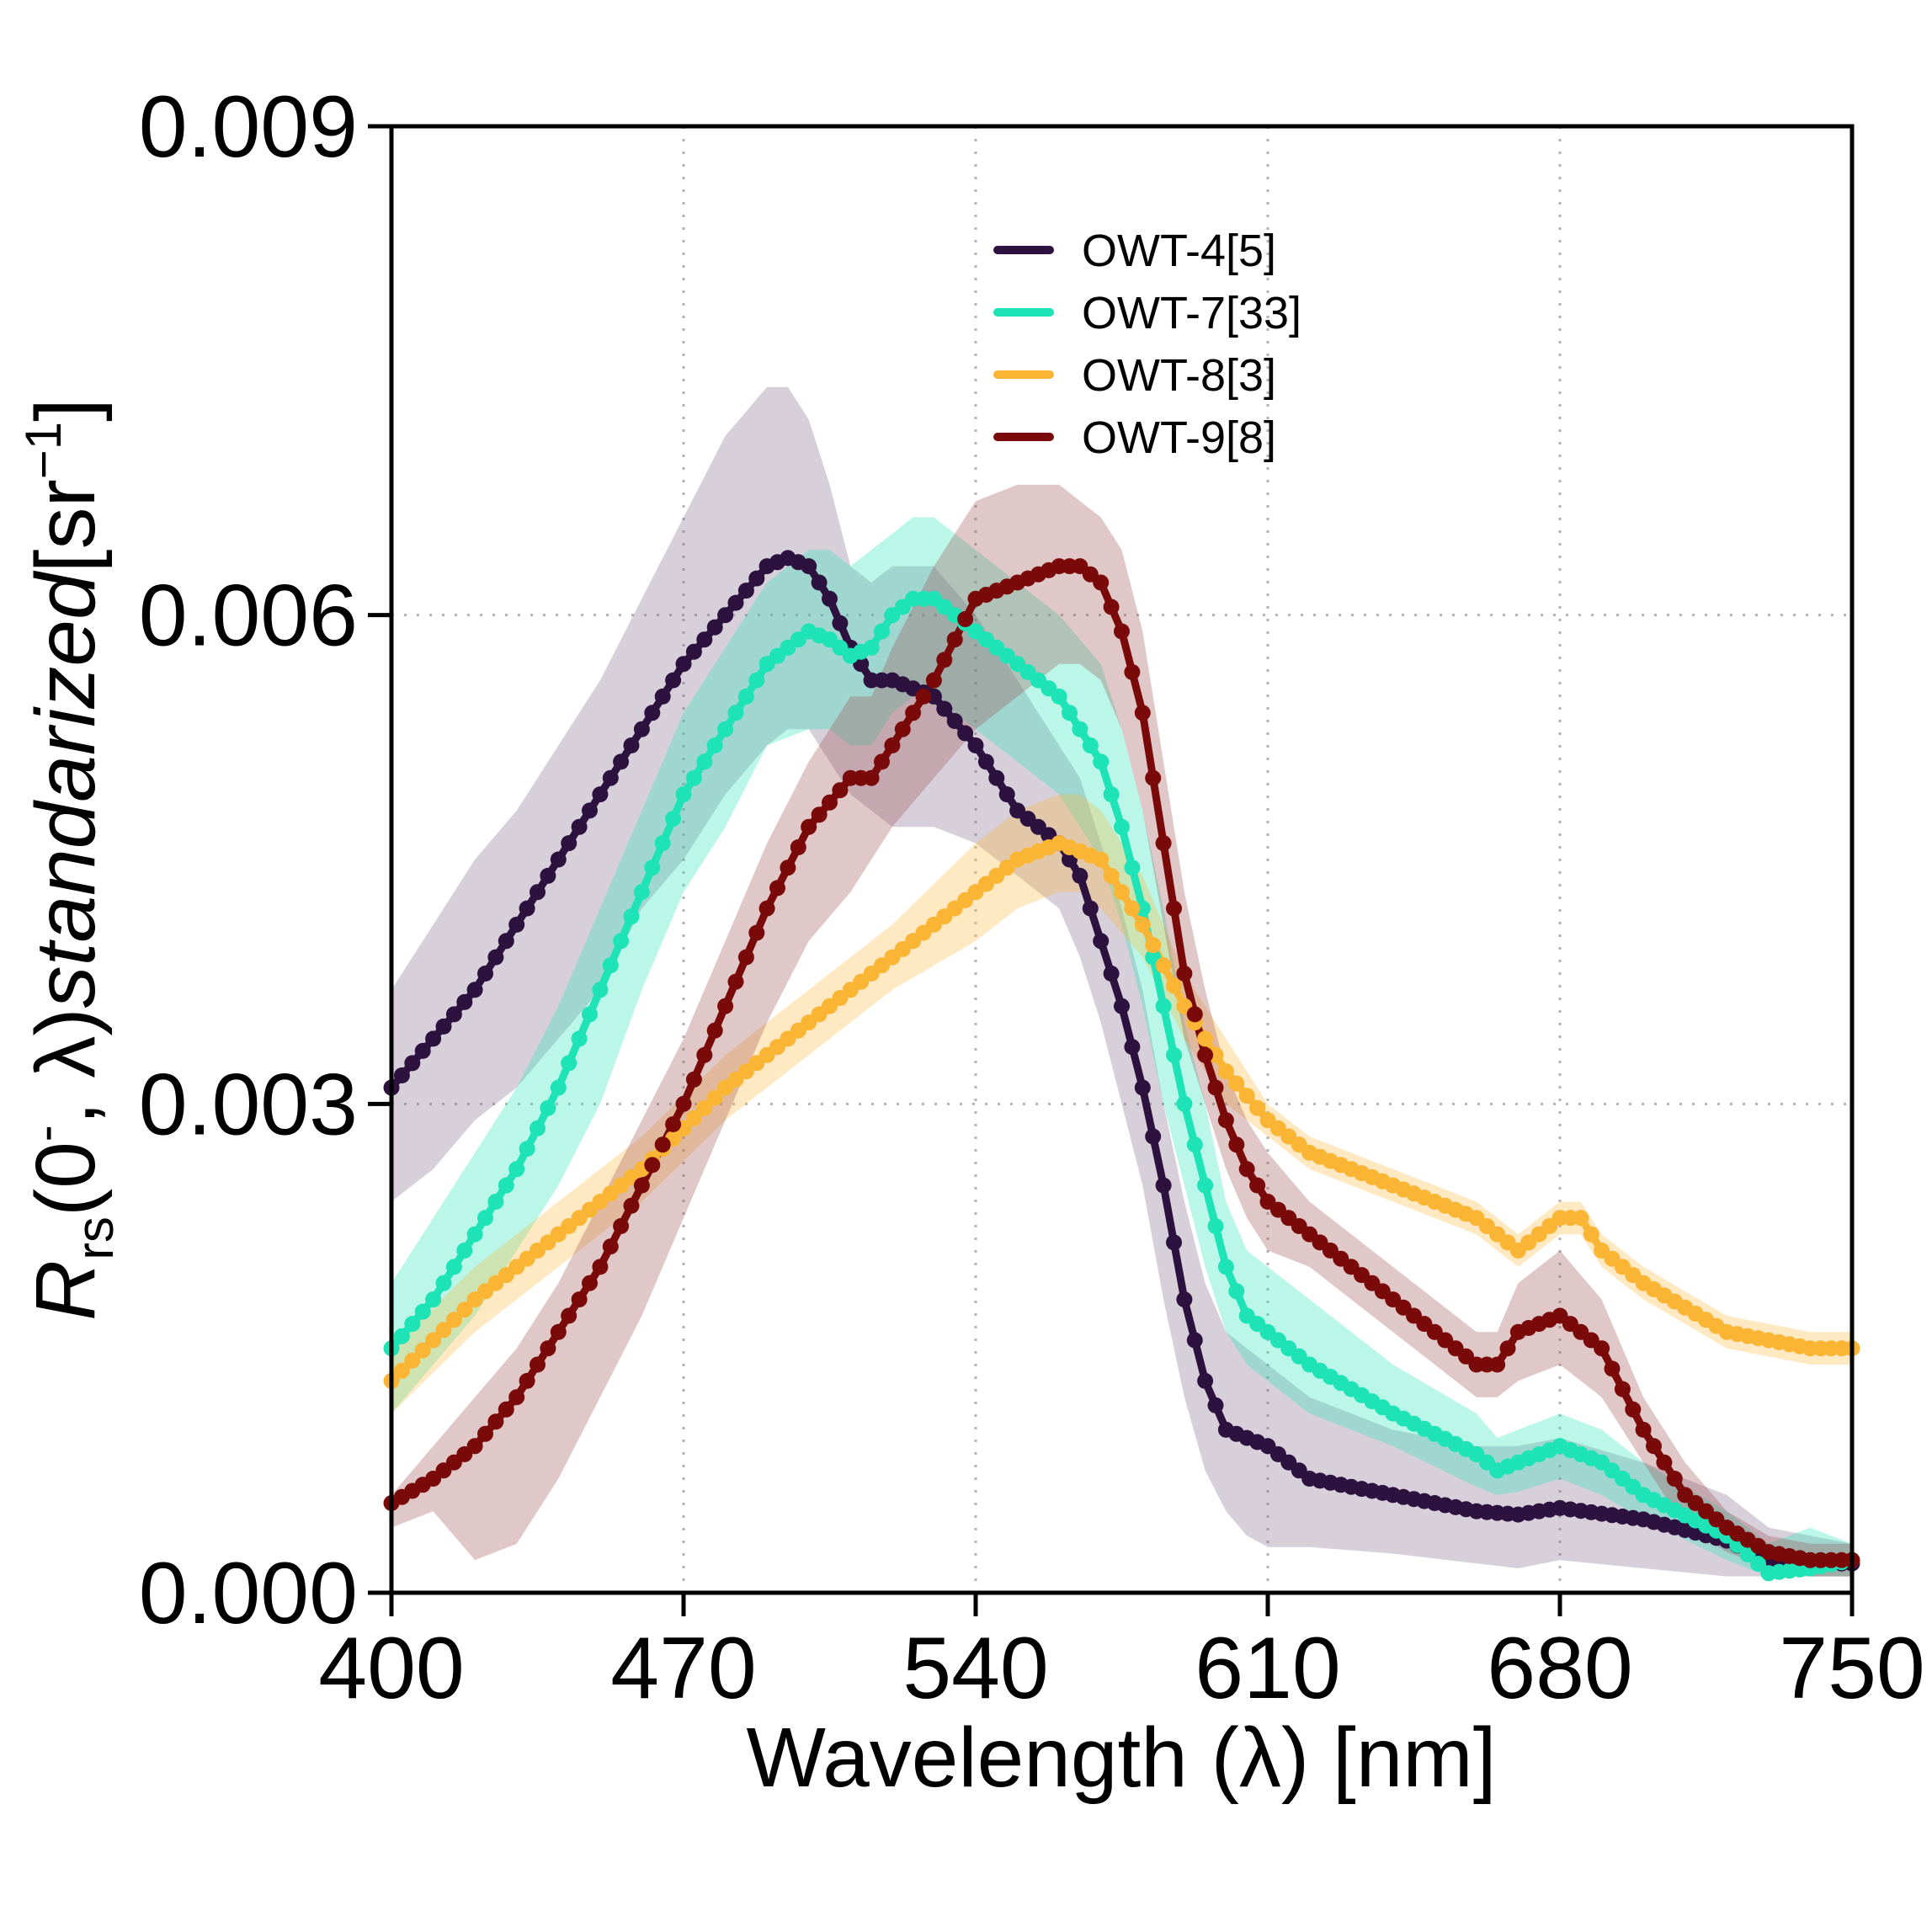  I want to click on x-tick-label: 750, so click(1852, 1668).